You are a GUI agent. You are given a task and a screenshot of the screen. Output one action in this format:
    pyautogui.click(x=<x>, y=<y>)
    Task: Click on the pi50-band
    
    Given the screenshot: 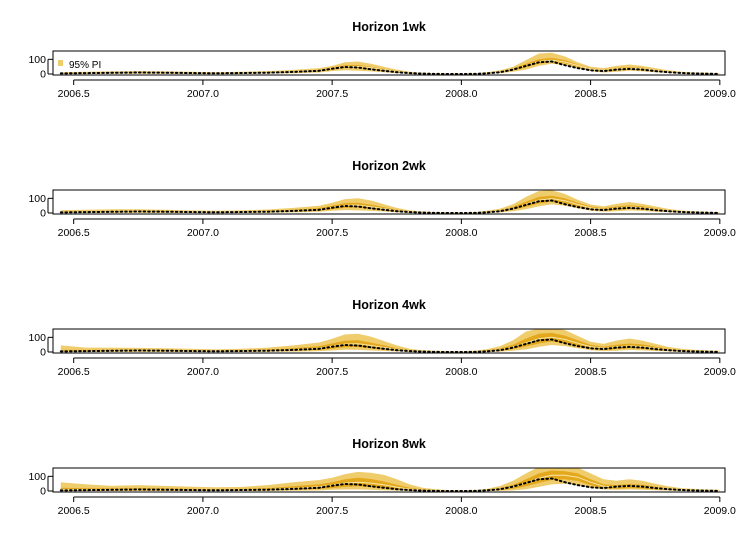 What is the action you would take?
    pyautogui.click(x=390, y=204)
    